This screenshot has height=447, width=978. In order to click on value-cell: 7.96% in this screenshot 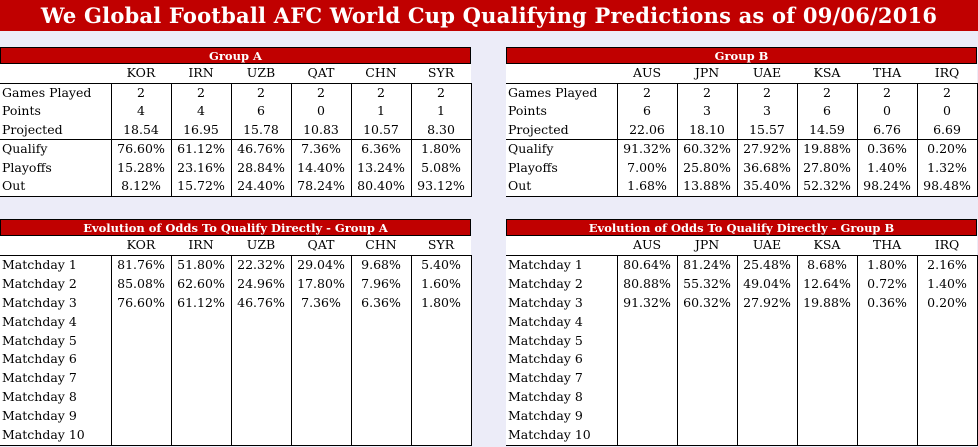, I will do `click(381, 284)`.